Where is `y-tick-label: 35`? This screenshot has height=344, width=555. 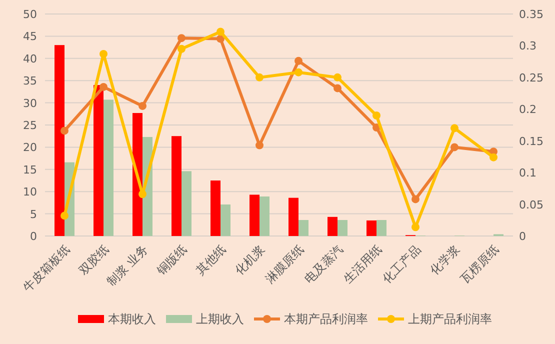 y-tick-label: 35 is located at coordinates (30, 81).